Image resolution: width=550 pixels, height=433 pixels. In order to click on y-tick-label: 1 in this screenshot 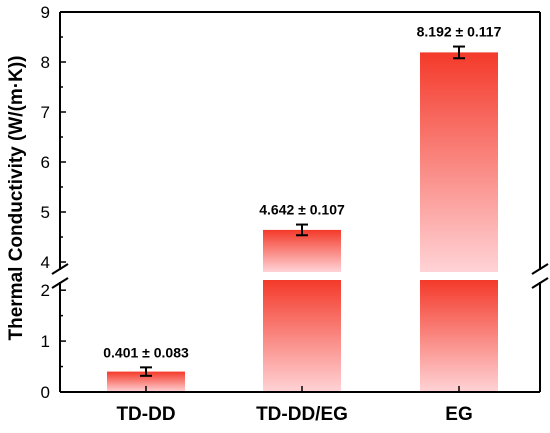, I will do `click(45, 341)`.